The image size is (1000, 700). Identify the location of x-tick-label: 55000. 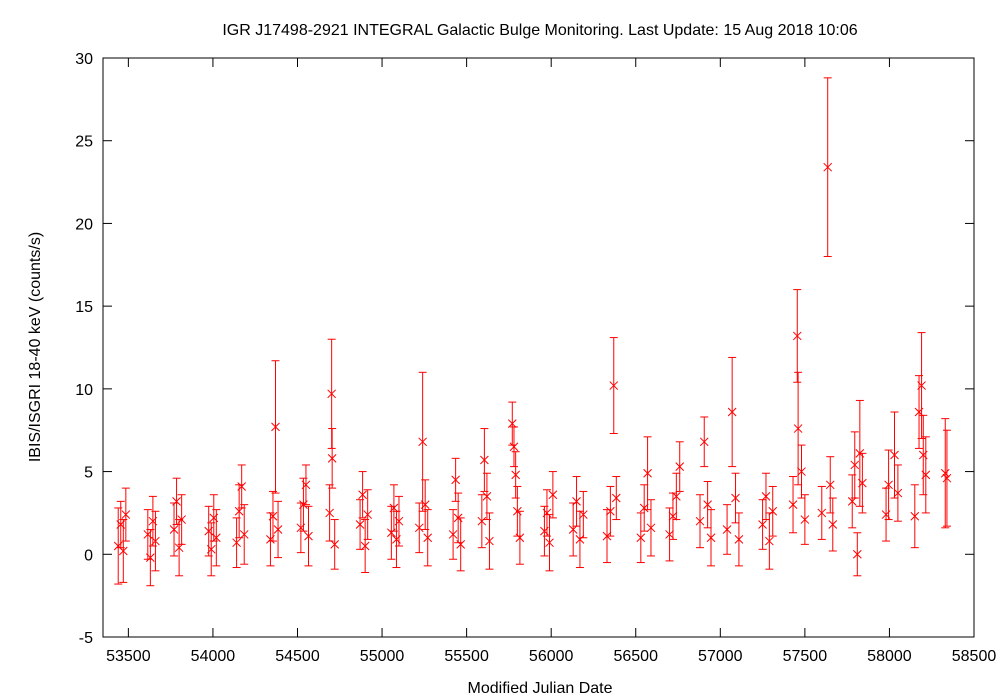
(382, 656).